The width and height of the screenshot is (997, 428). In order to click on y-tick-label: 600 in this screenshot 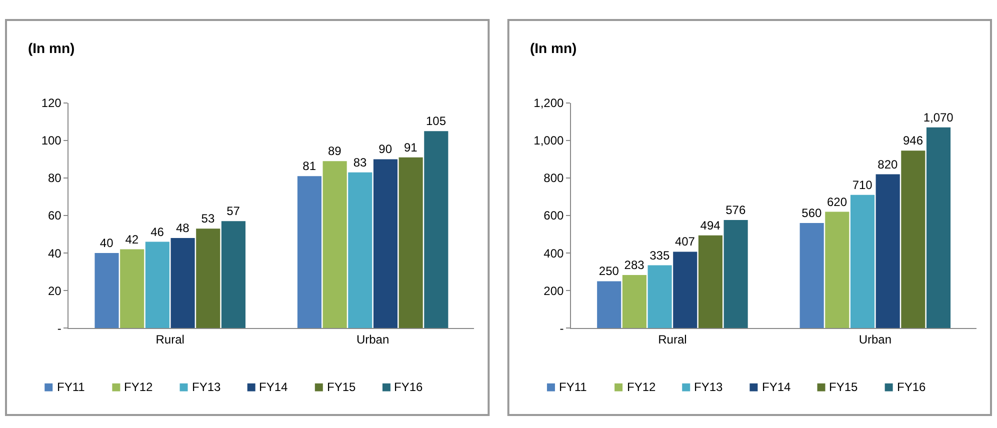, I will do `click(554, 215)`.